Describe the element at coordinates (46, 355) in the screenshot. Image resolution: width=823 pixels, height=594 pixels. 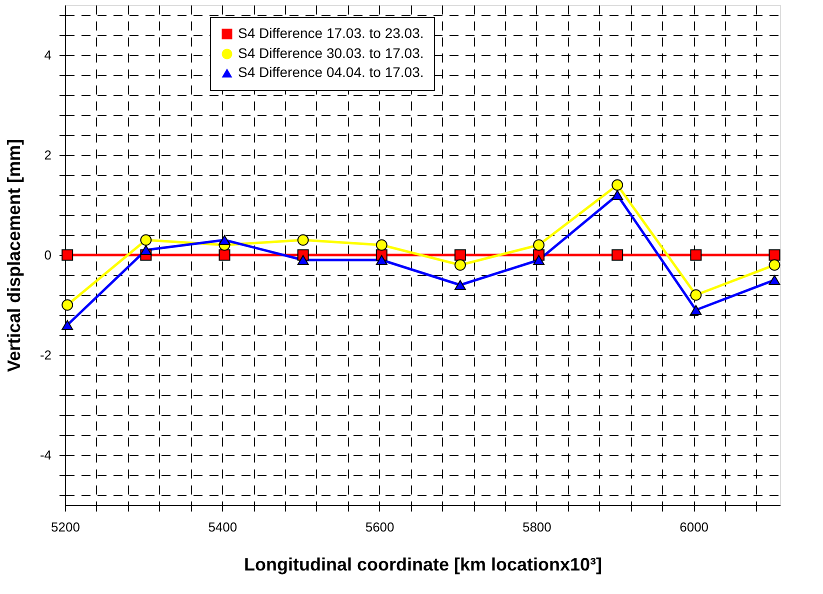
I see `y-tick-label: -2` at that location.